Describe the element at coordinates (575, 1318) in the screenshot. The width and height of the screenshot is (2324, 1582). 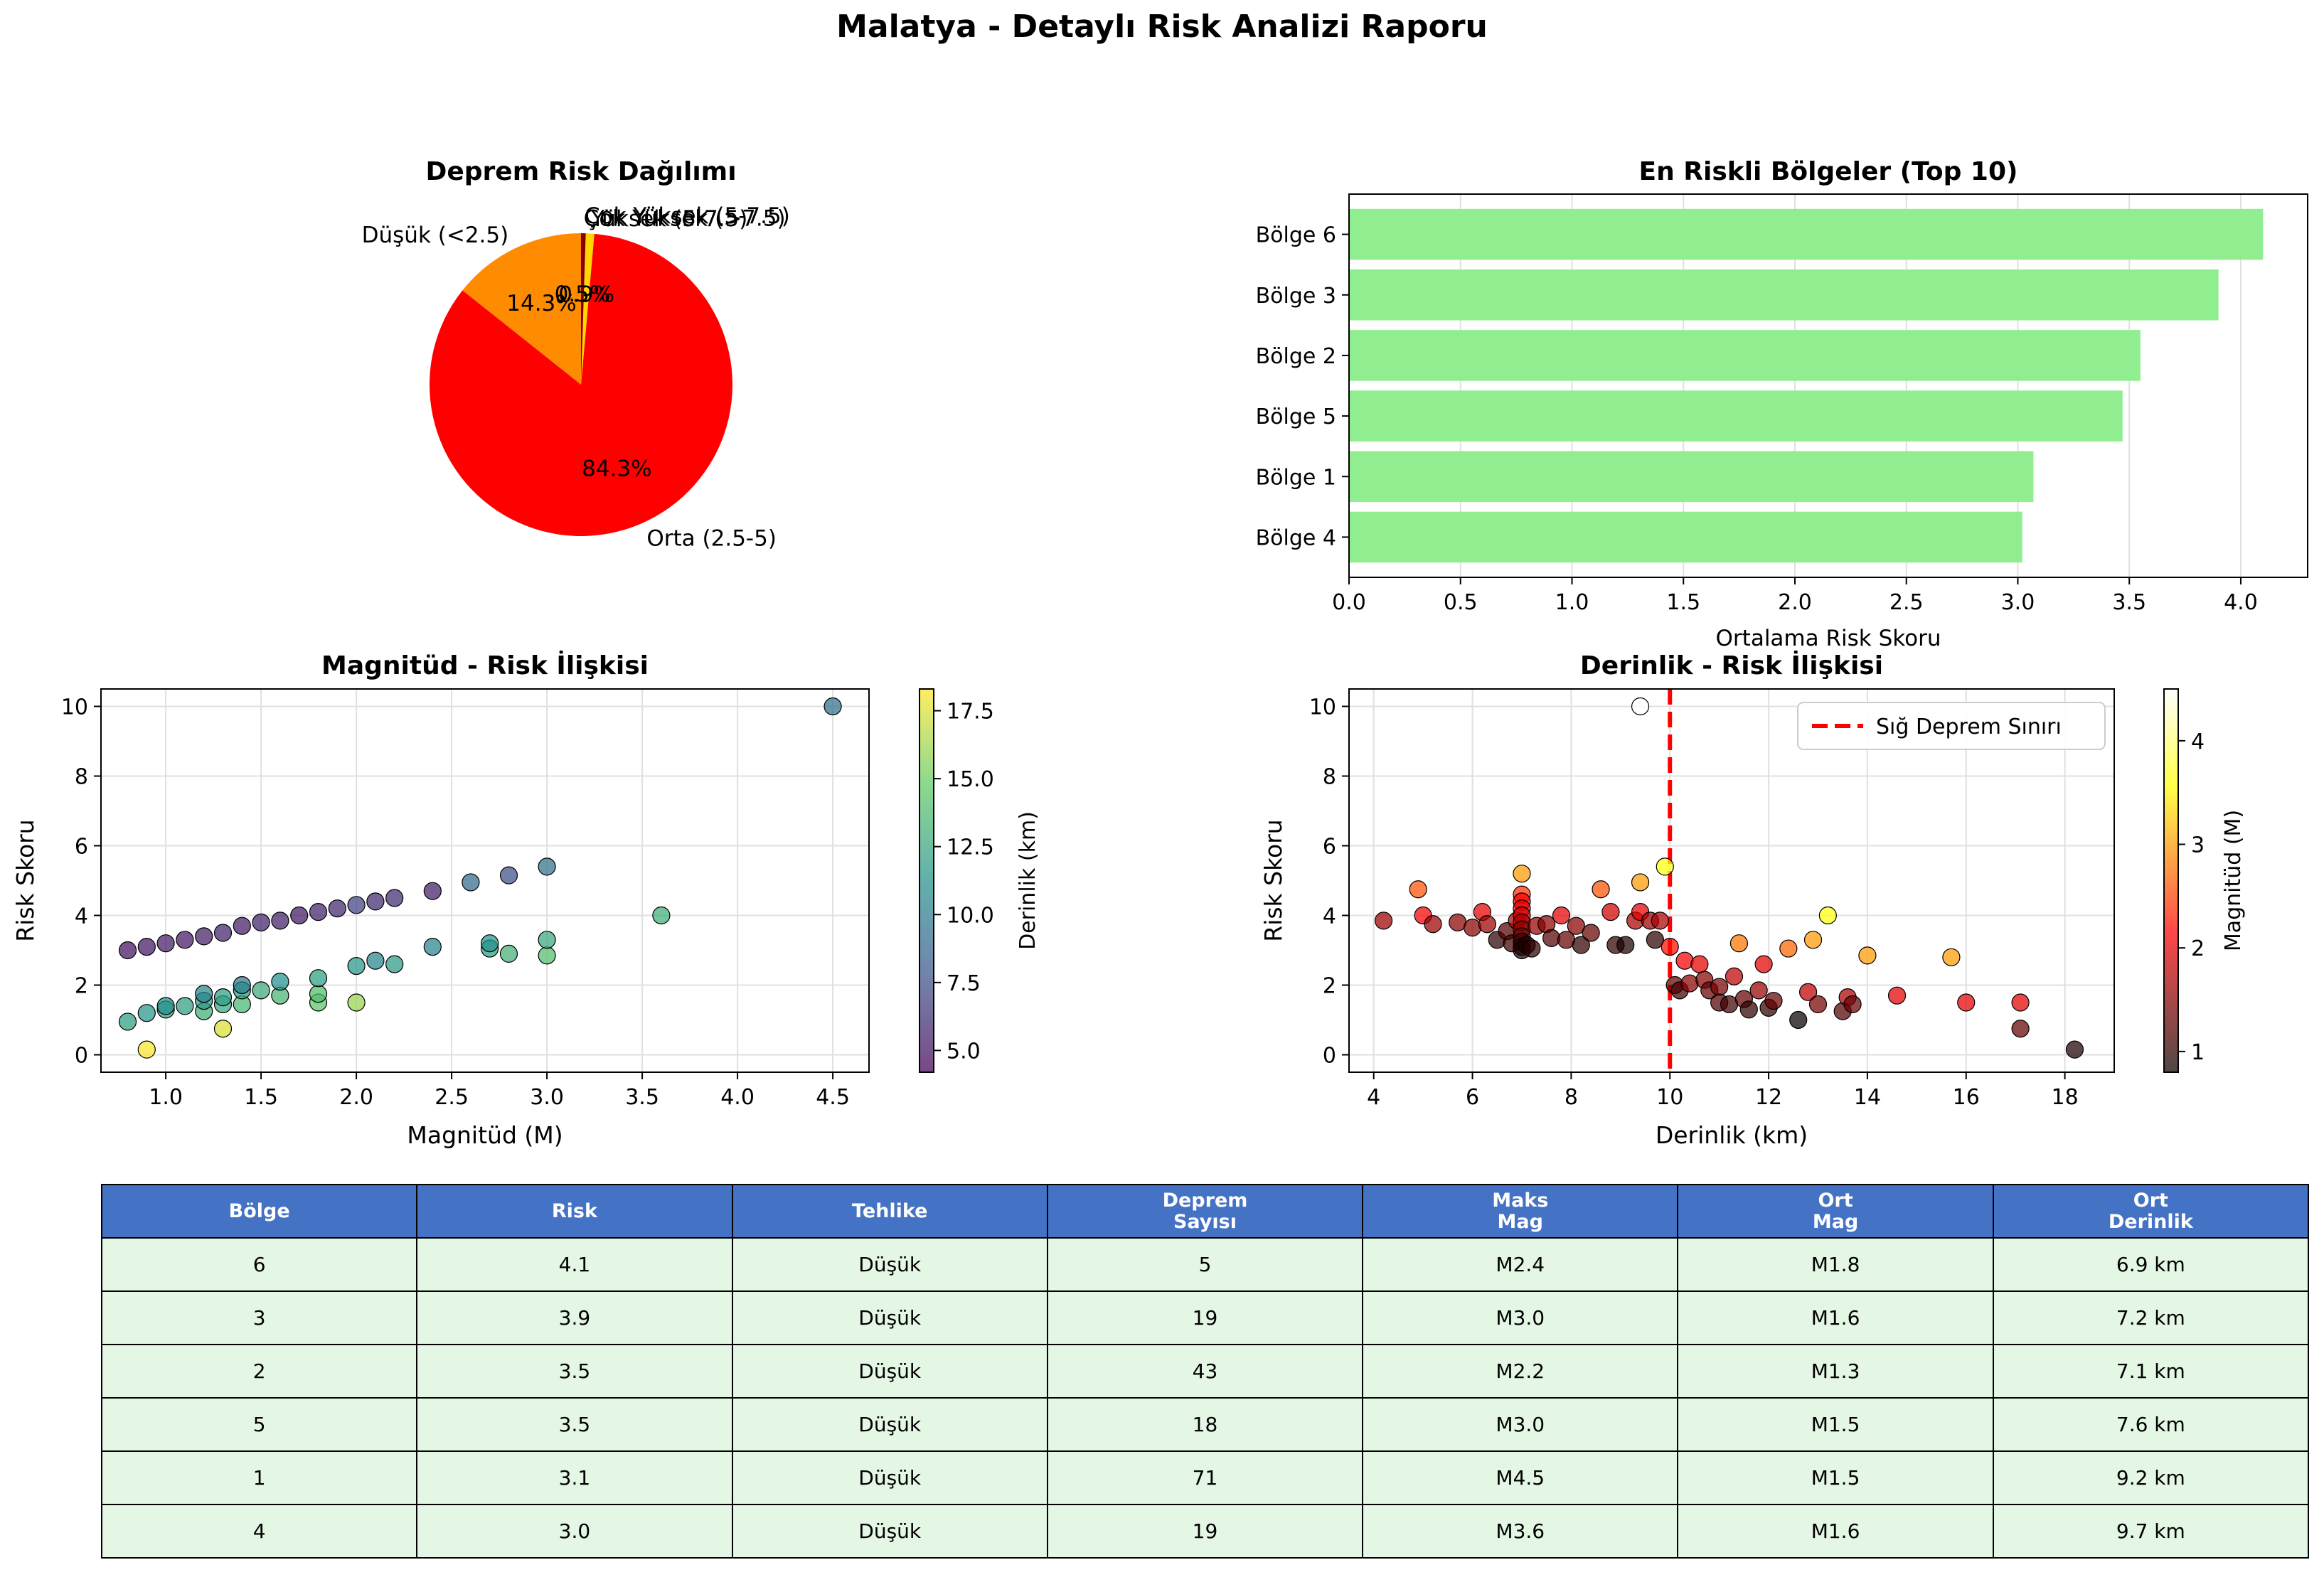
I see `table-cell: 3.9` at that location.